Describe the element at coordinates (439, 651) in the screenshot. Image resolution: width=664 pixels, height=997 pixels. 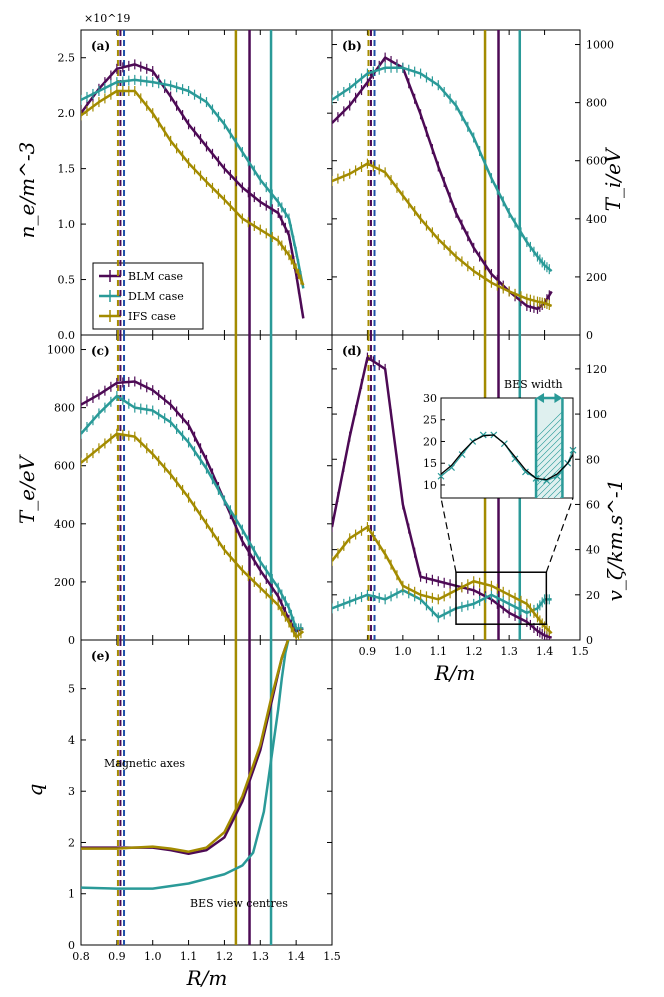
I see `xtick-label-d: 1.1` at that location.